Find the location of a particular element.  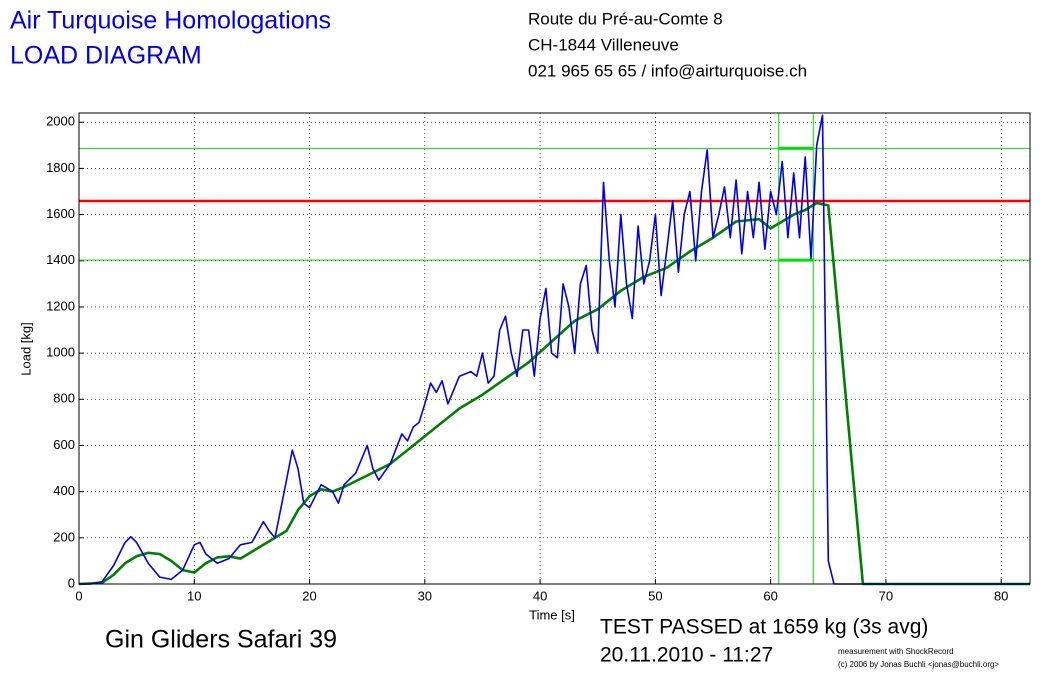

x-tick-label: 0 is located at coordinates (78, 595).